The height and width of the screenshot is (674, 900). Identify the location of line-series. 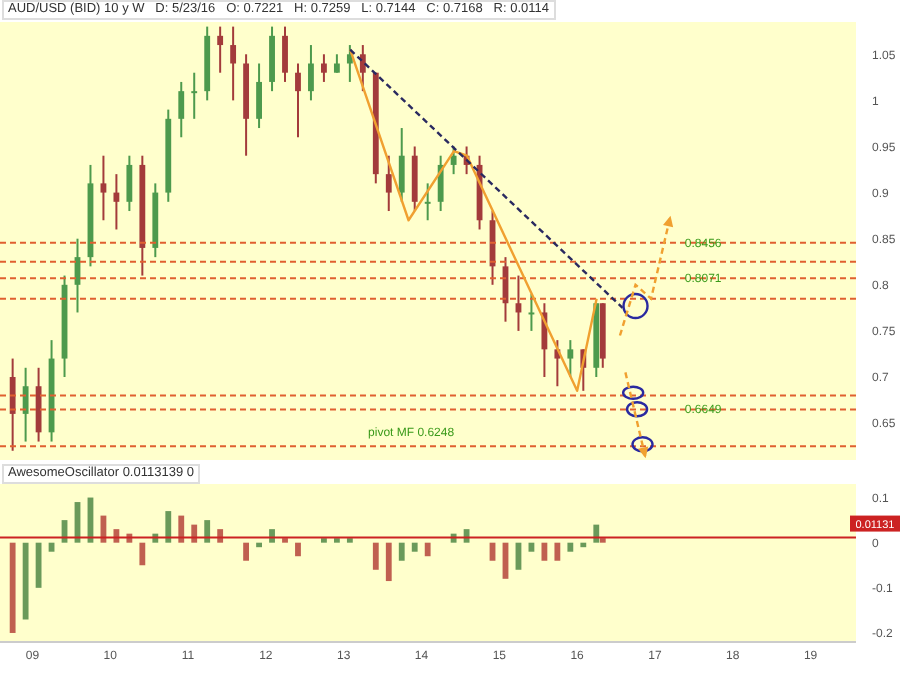
(473, 220).